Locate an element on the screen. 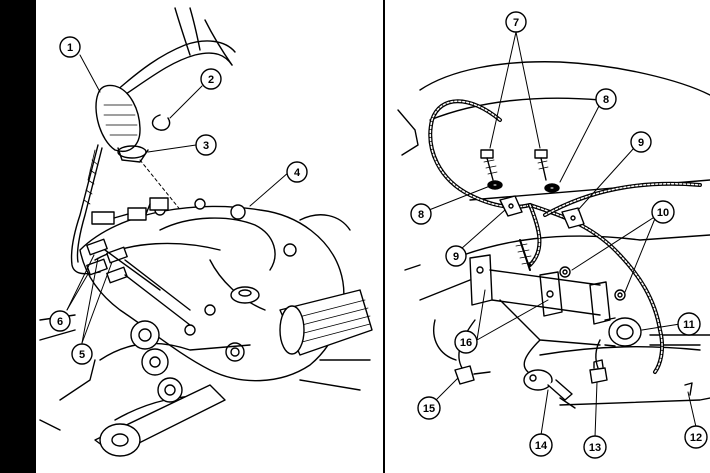 This screenshot has height=473, width=710. callout-number: 14 is located at coordinates (541, 446).